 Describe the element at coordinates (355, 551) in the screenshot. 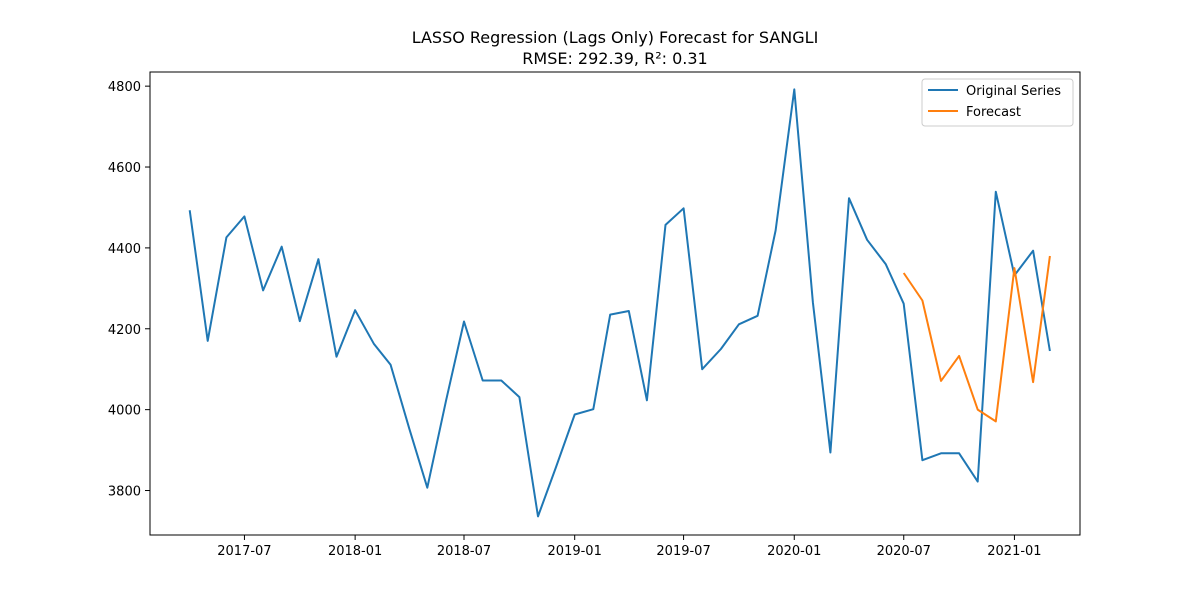

I see `x-tick-label: 2018-01` at that location.